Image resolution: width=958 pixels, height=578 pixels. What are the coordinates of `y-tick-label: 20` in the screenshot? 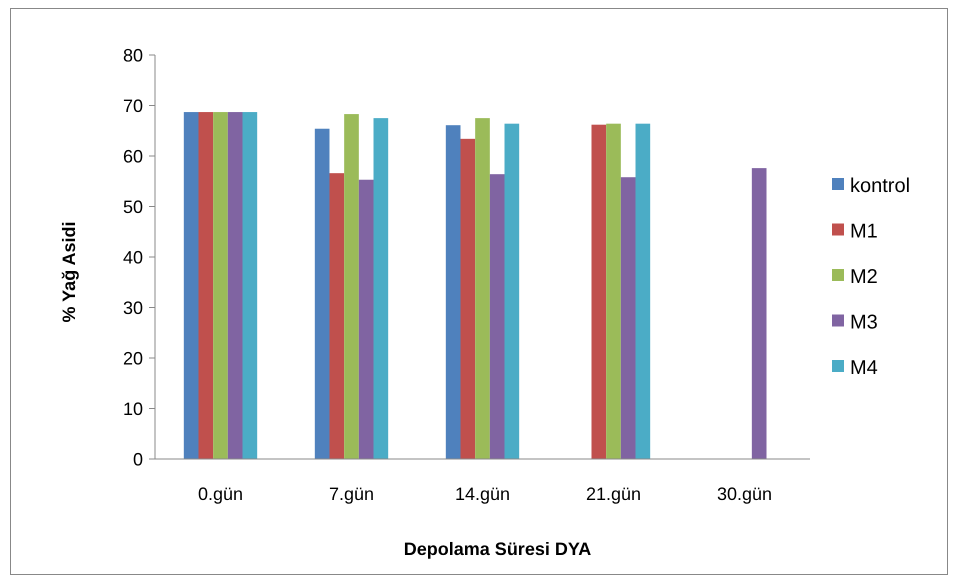 It's located at (132, 358).